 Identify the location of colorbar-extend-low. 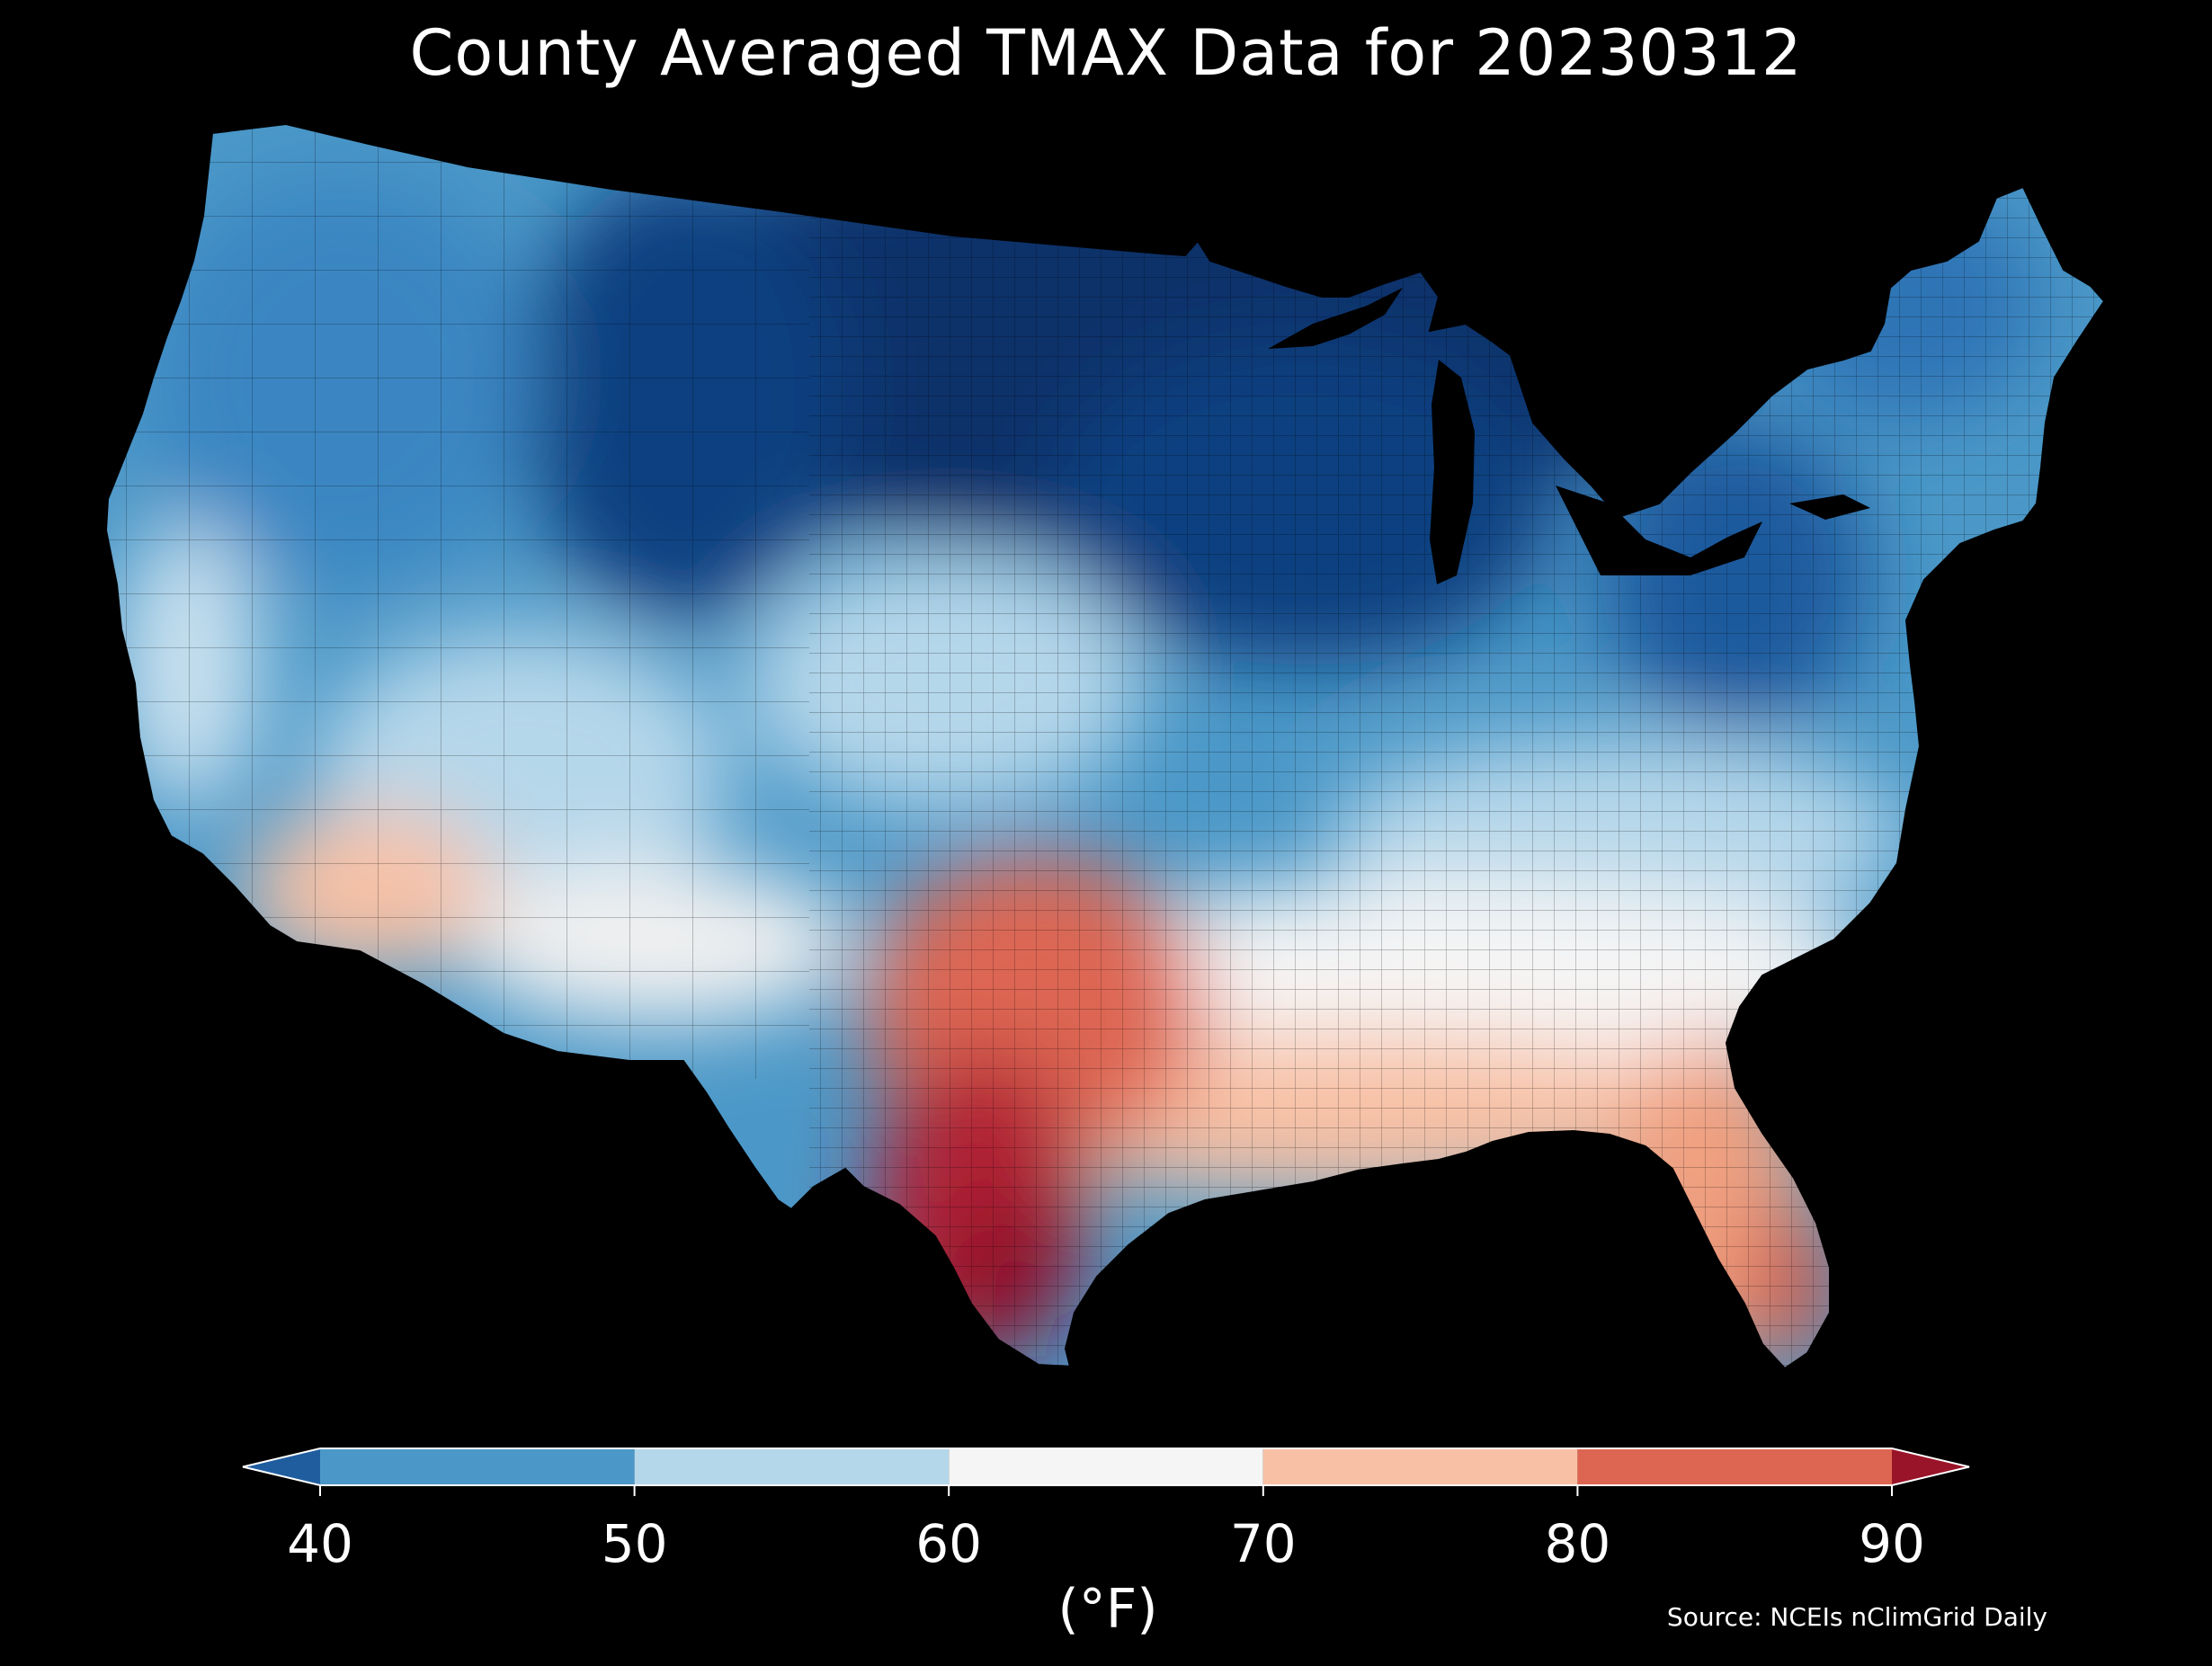
(281, 1466).